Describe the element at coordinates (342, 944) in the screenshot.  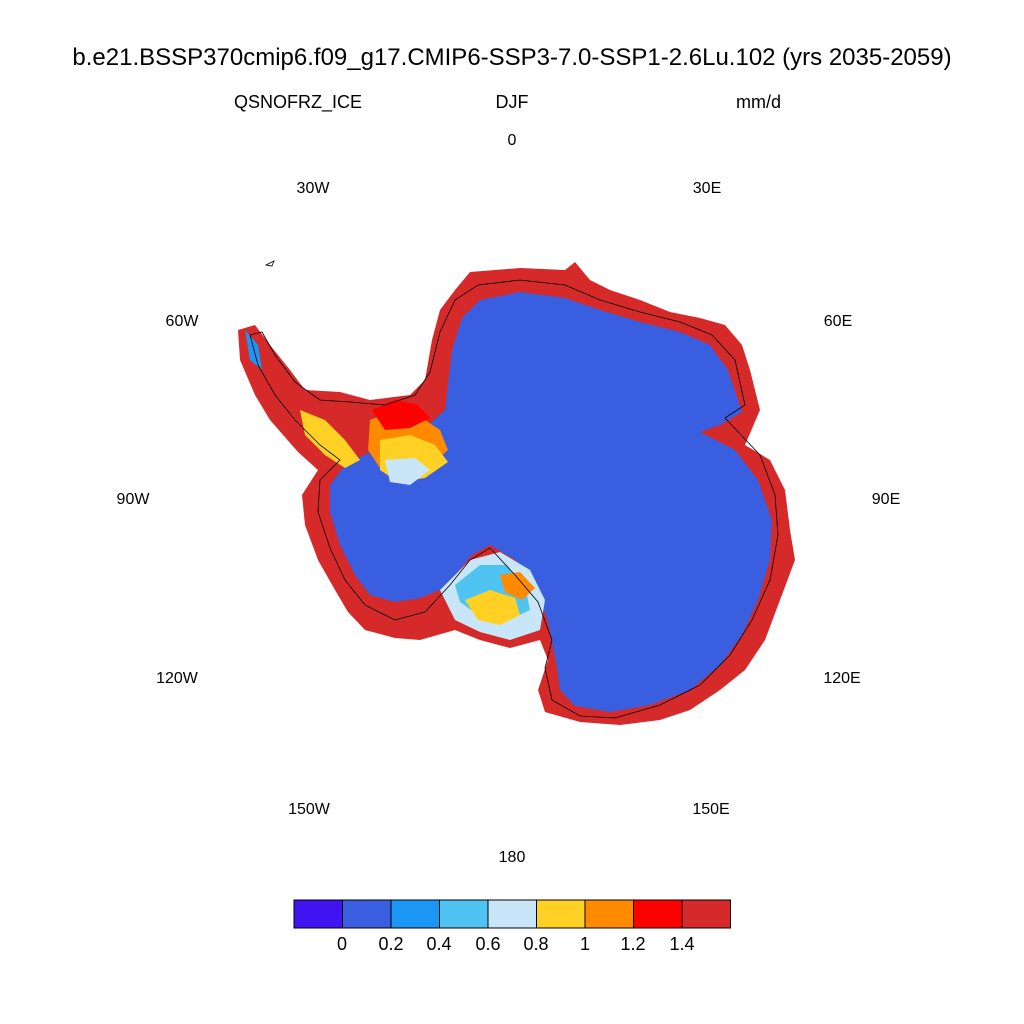
I see `colorbar-label: 0` at that location.